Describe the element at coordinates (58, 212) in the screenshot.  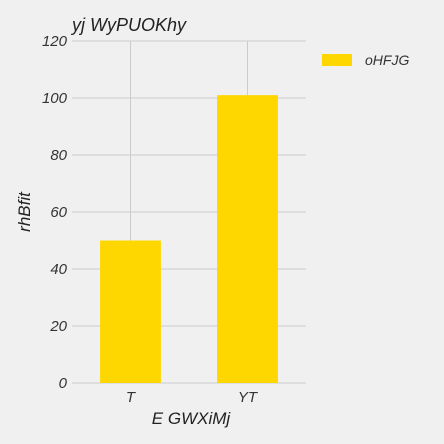
I see `y-tick-label: 60` at that location.